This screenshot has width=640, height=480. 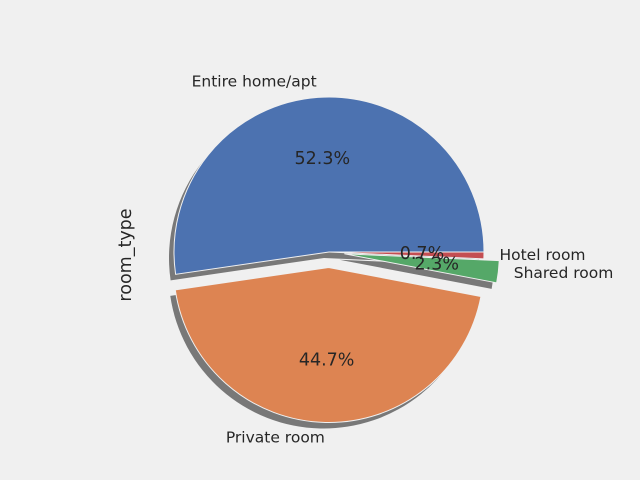 What do you see at coordinates (437, 265) in the screenshot?
I see `slice-pct-shared-room: 2.3%` at bounding box center [437, 265].